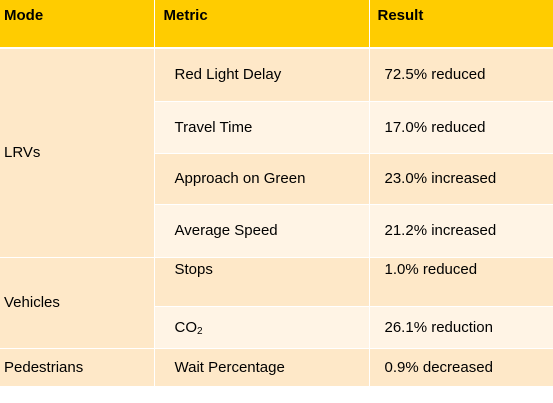 This screenshot has width=553, height=403. What do you see at coordinates (461, 127) in the screenshot?
I see `result-cell: 17.0% reduced` at bounding box center [461, 127].